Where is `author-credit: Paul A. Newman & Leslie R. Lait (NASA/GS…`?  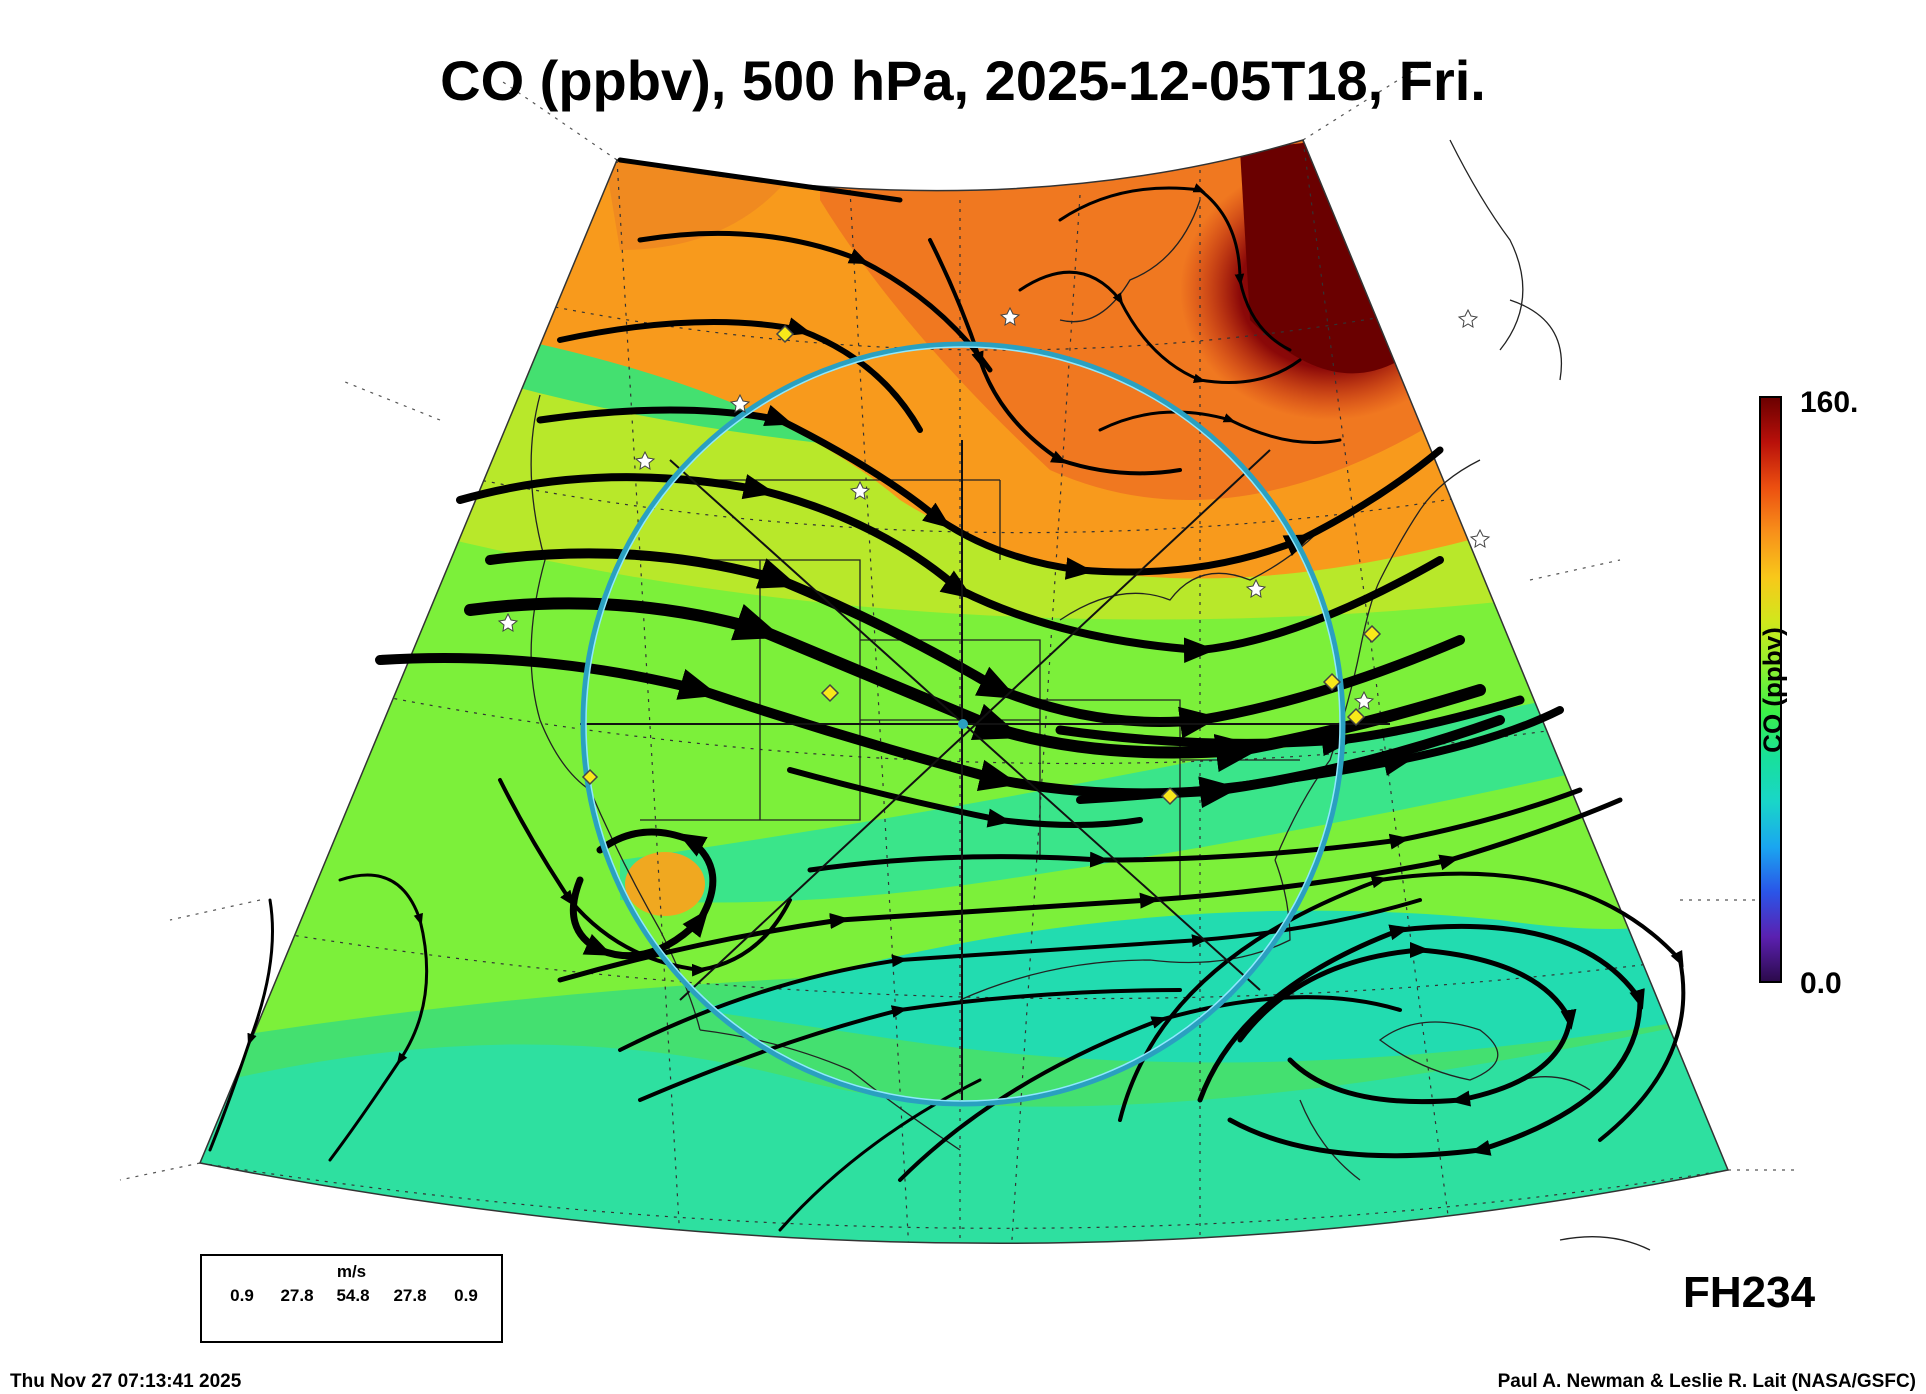 author-credit: Paul A. Newman & Leslie R. Lait (NASA/GS… is located at coordinates (1706, 1381).